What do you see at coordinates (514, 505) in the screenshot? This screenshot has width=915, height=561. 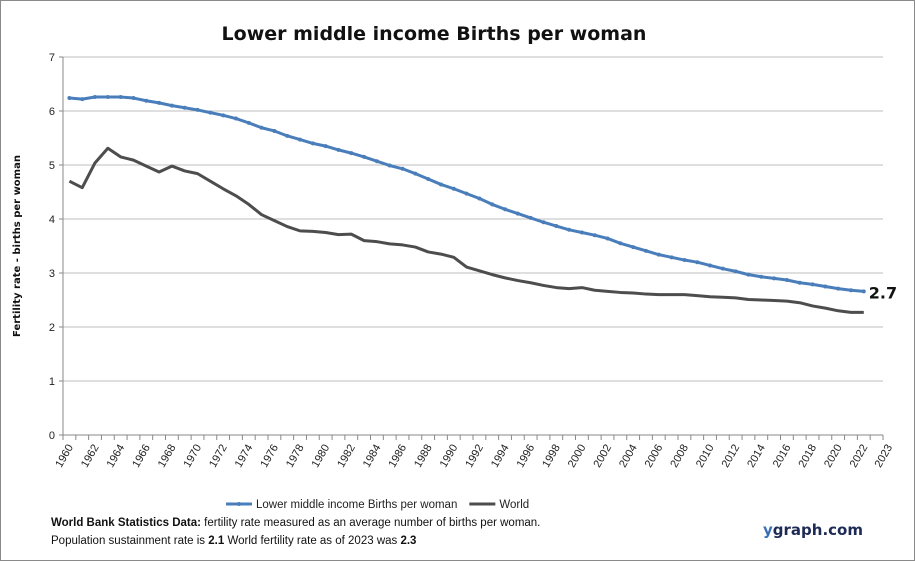 I see `legend-label: World` at bounding box center [514, 505].